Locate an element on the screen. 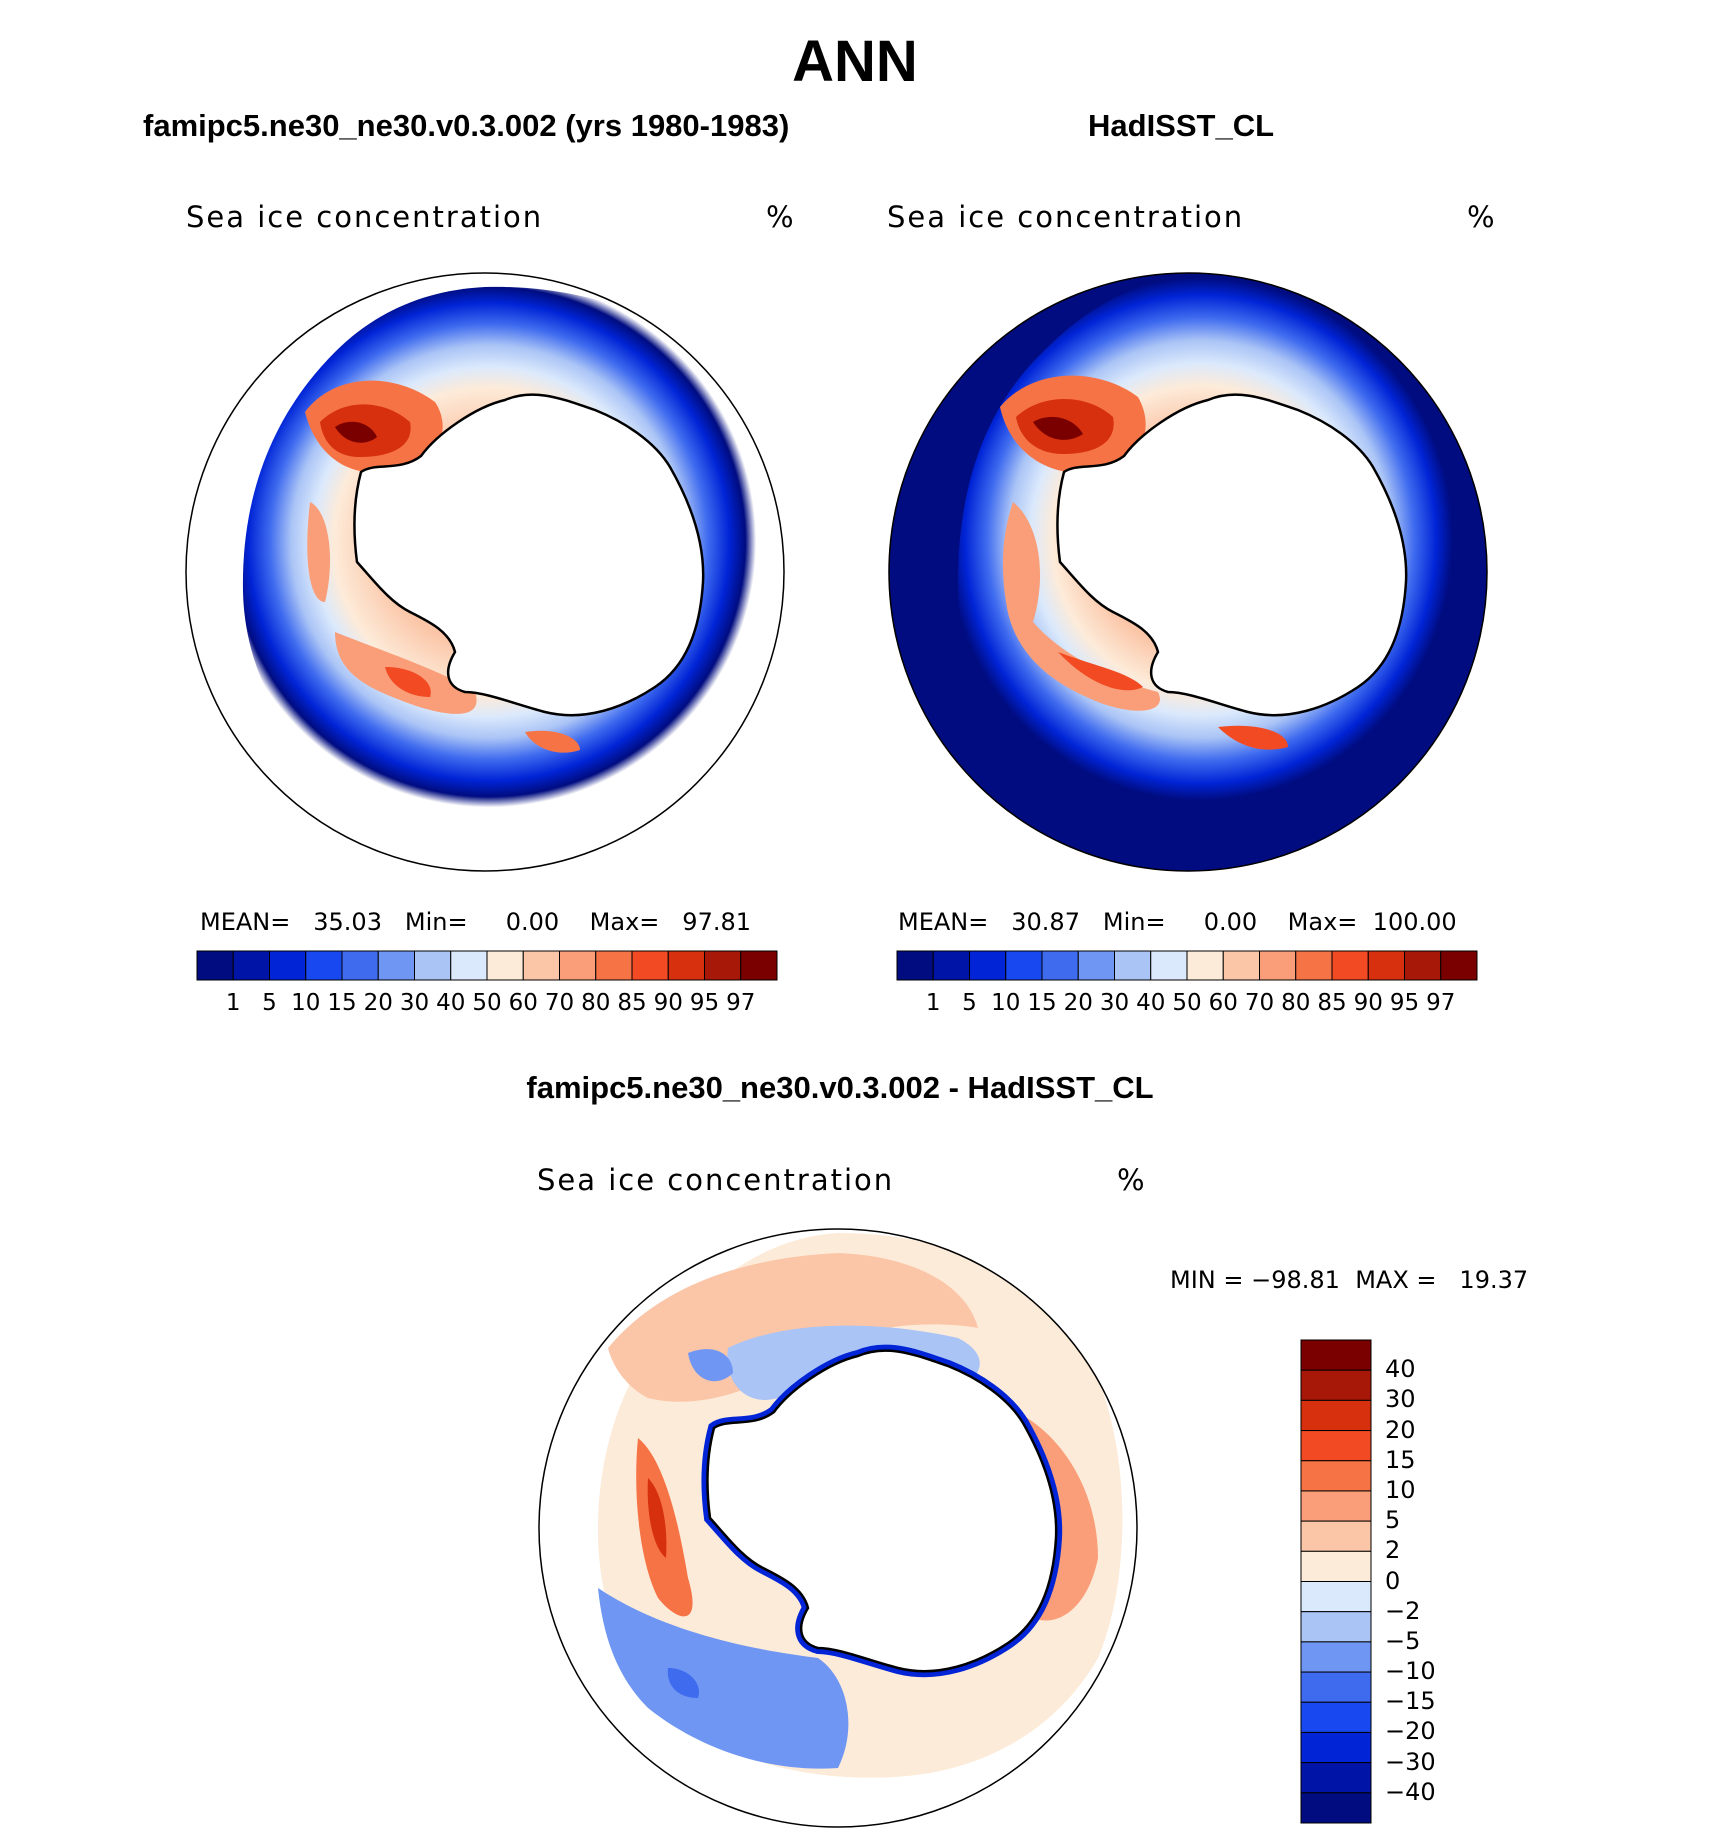 The width and height of the screenshot is (1710, 1837). model-colorbar-ticks: 1 5 10 15 20 30 40 50 60 70 80 85 90 95 97 is located at coordinates (487, 1005).